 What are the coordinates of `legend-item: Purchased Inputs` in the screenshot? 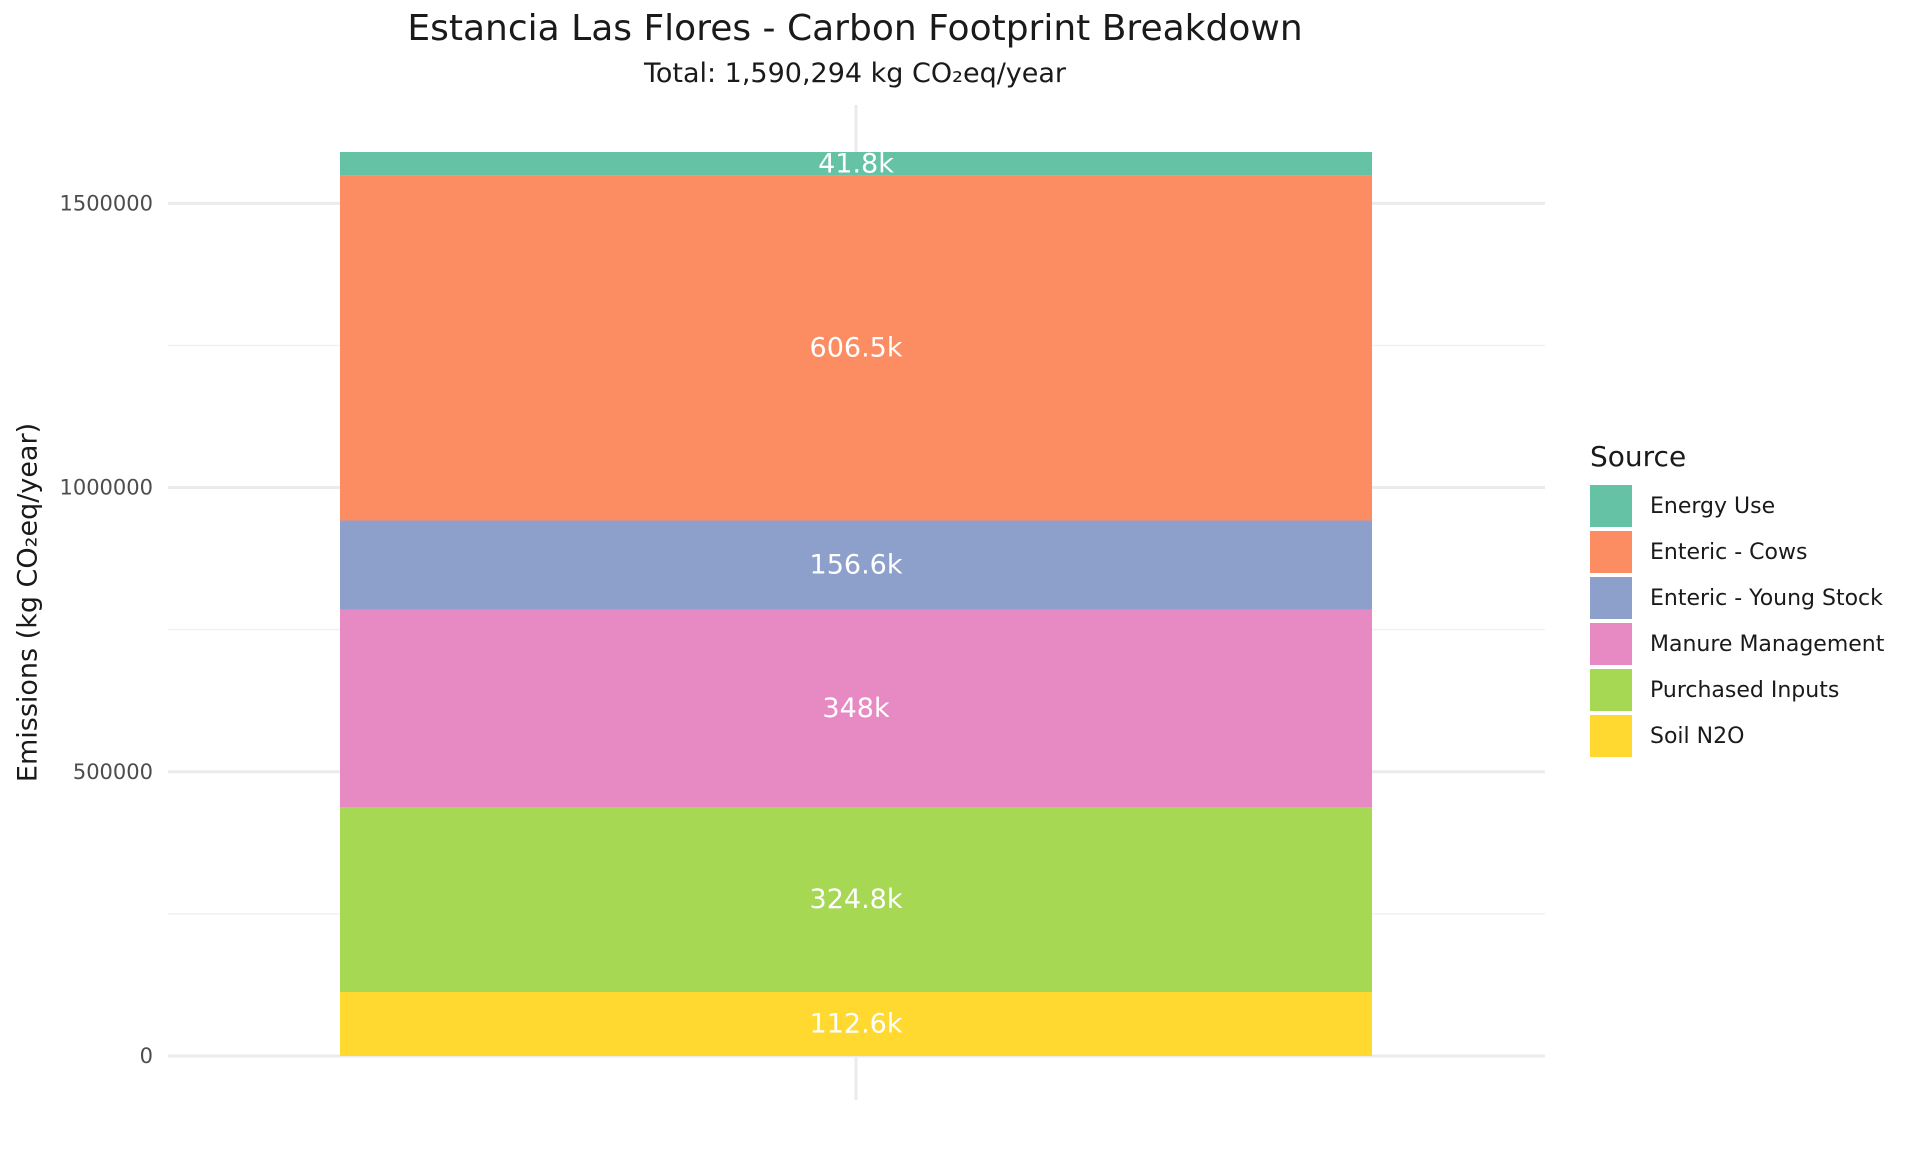 It's located at (1737, 690).